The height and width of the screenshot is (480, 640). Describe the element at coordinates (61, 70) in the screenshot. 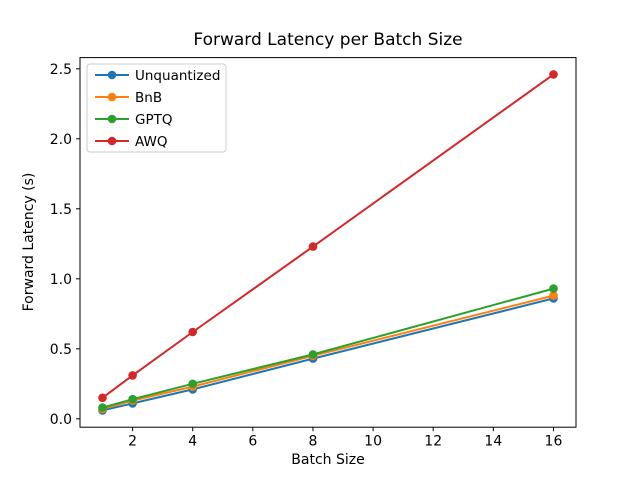

I see `y-tick-label: 2.5` at that location.